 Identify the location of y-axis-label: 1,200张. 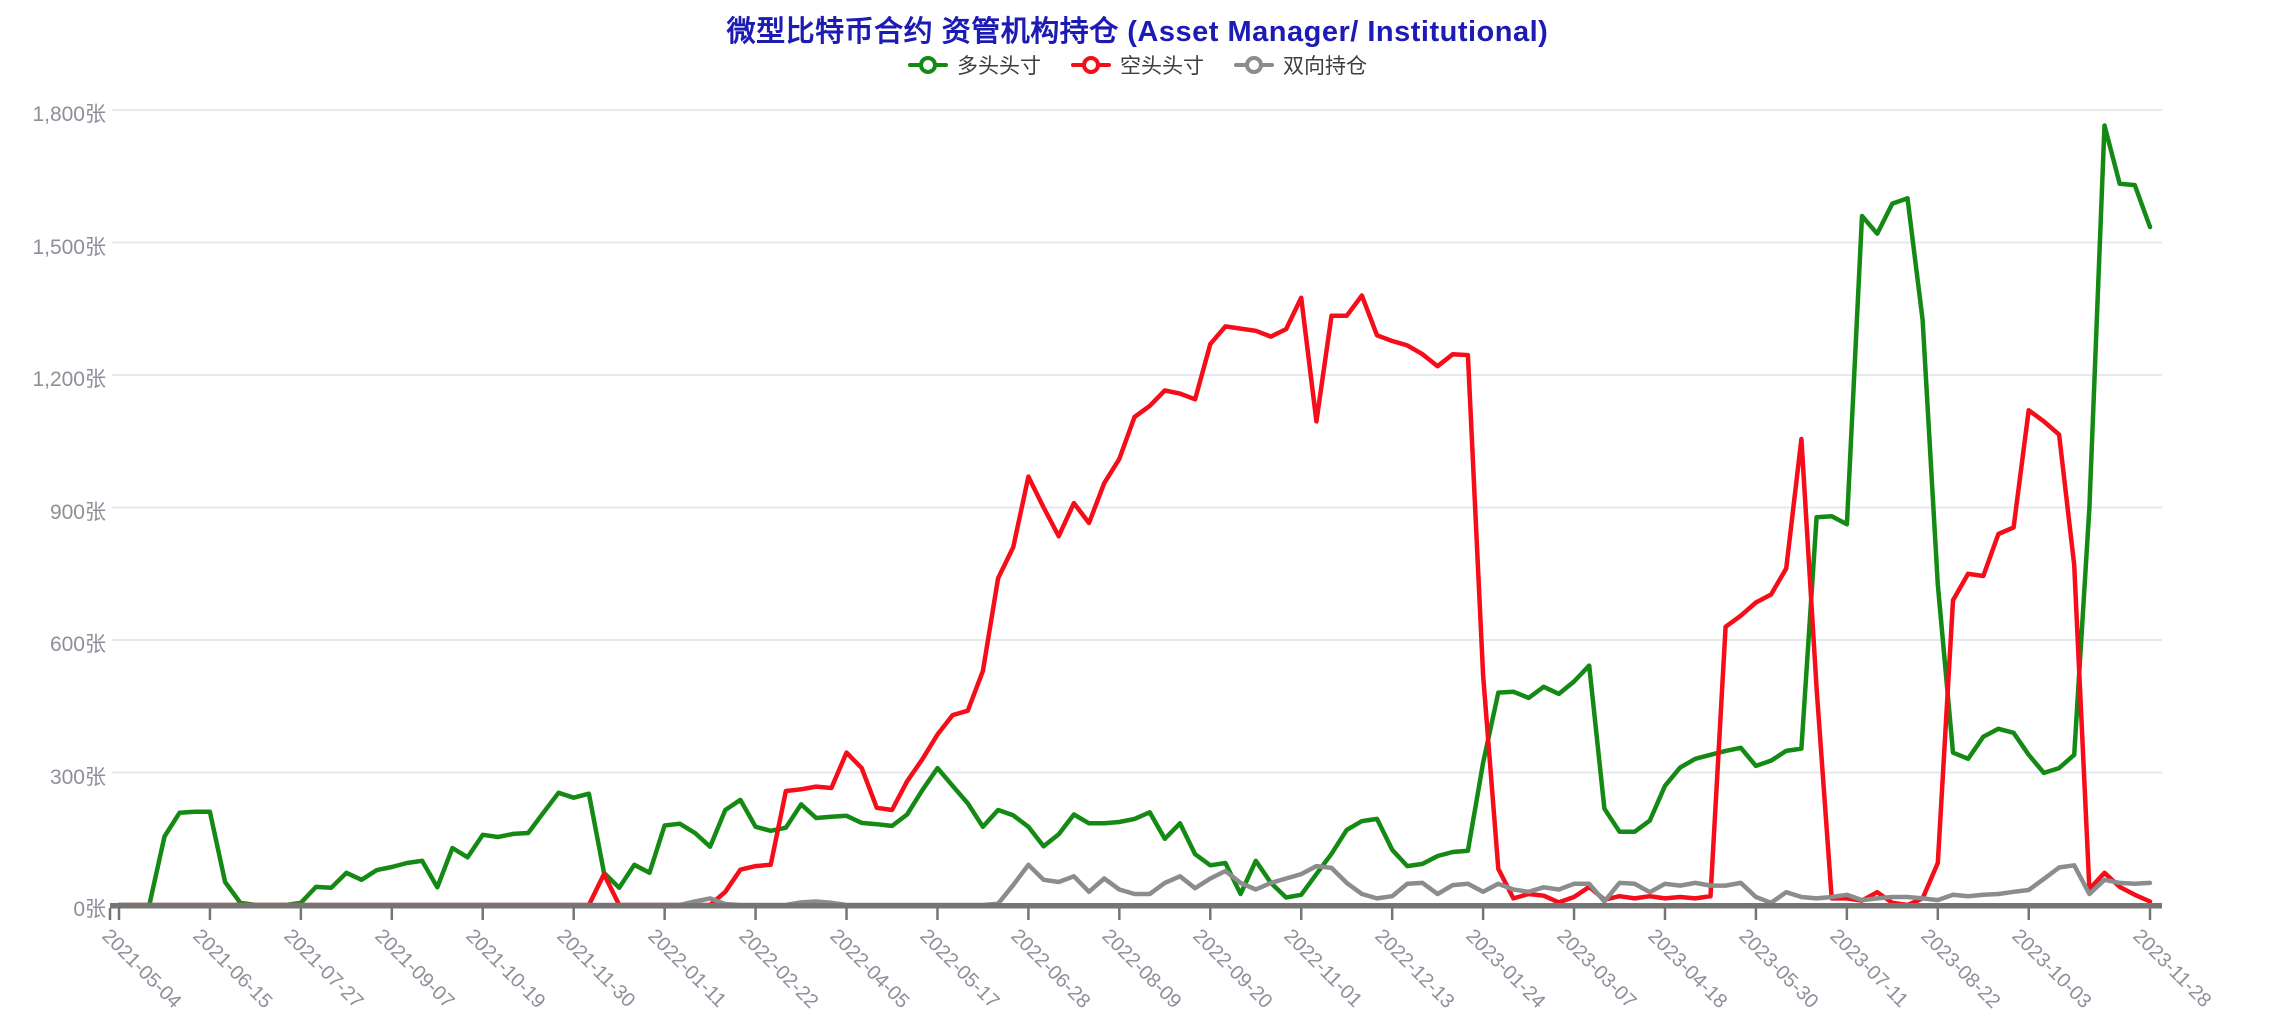
(69, 379).